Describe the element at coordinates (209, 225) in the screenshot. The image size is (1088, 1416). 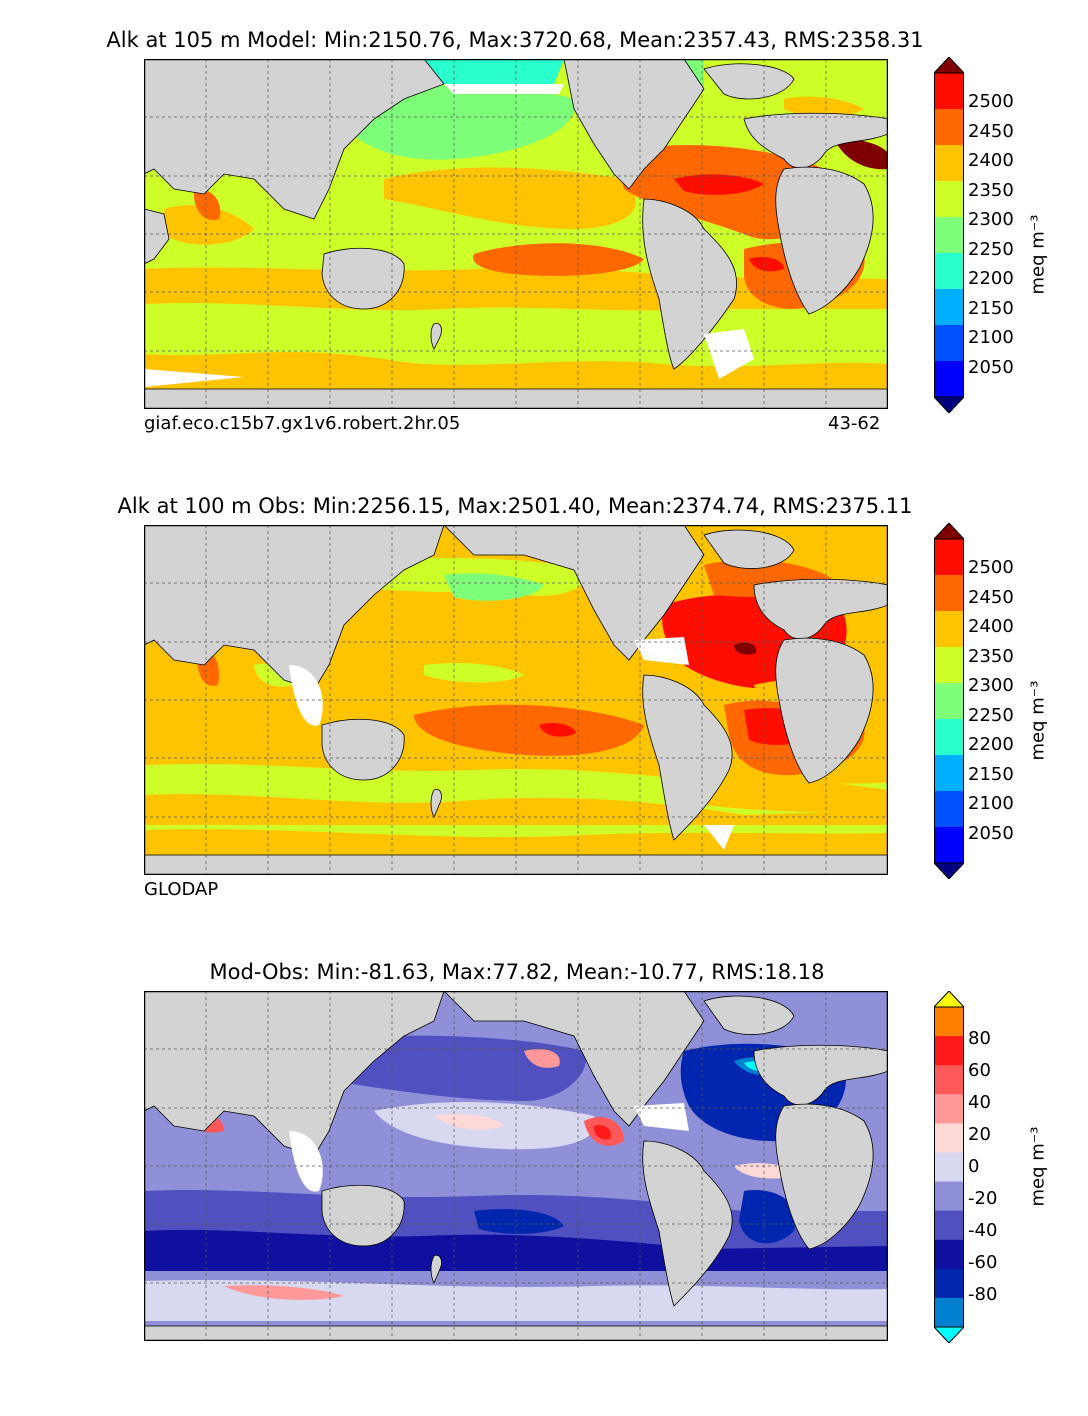
I see `indian-orange` at that location.